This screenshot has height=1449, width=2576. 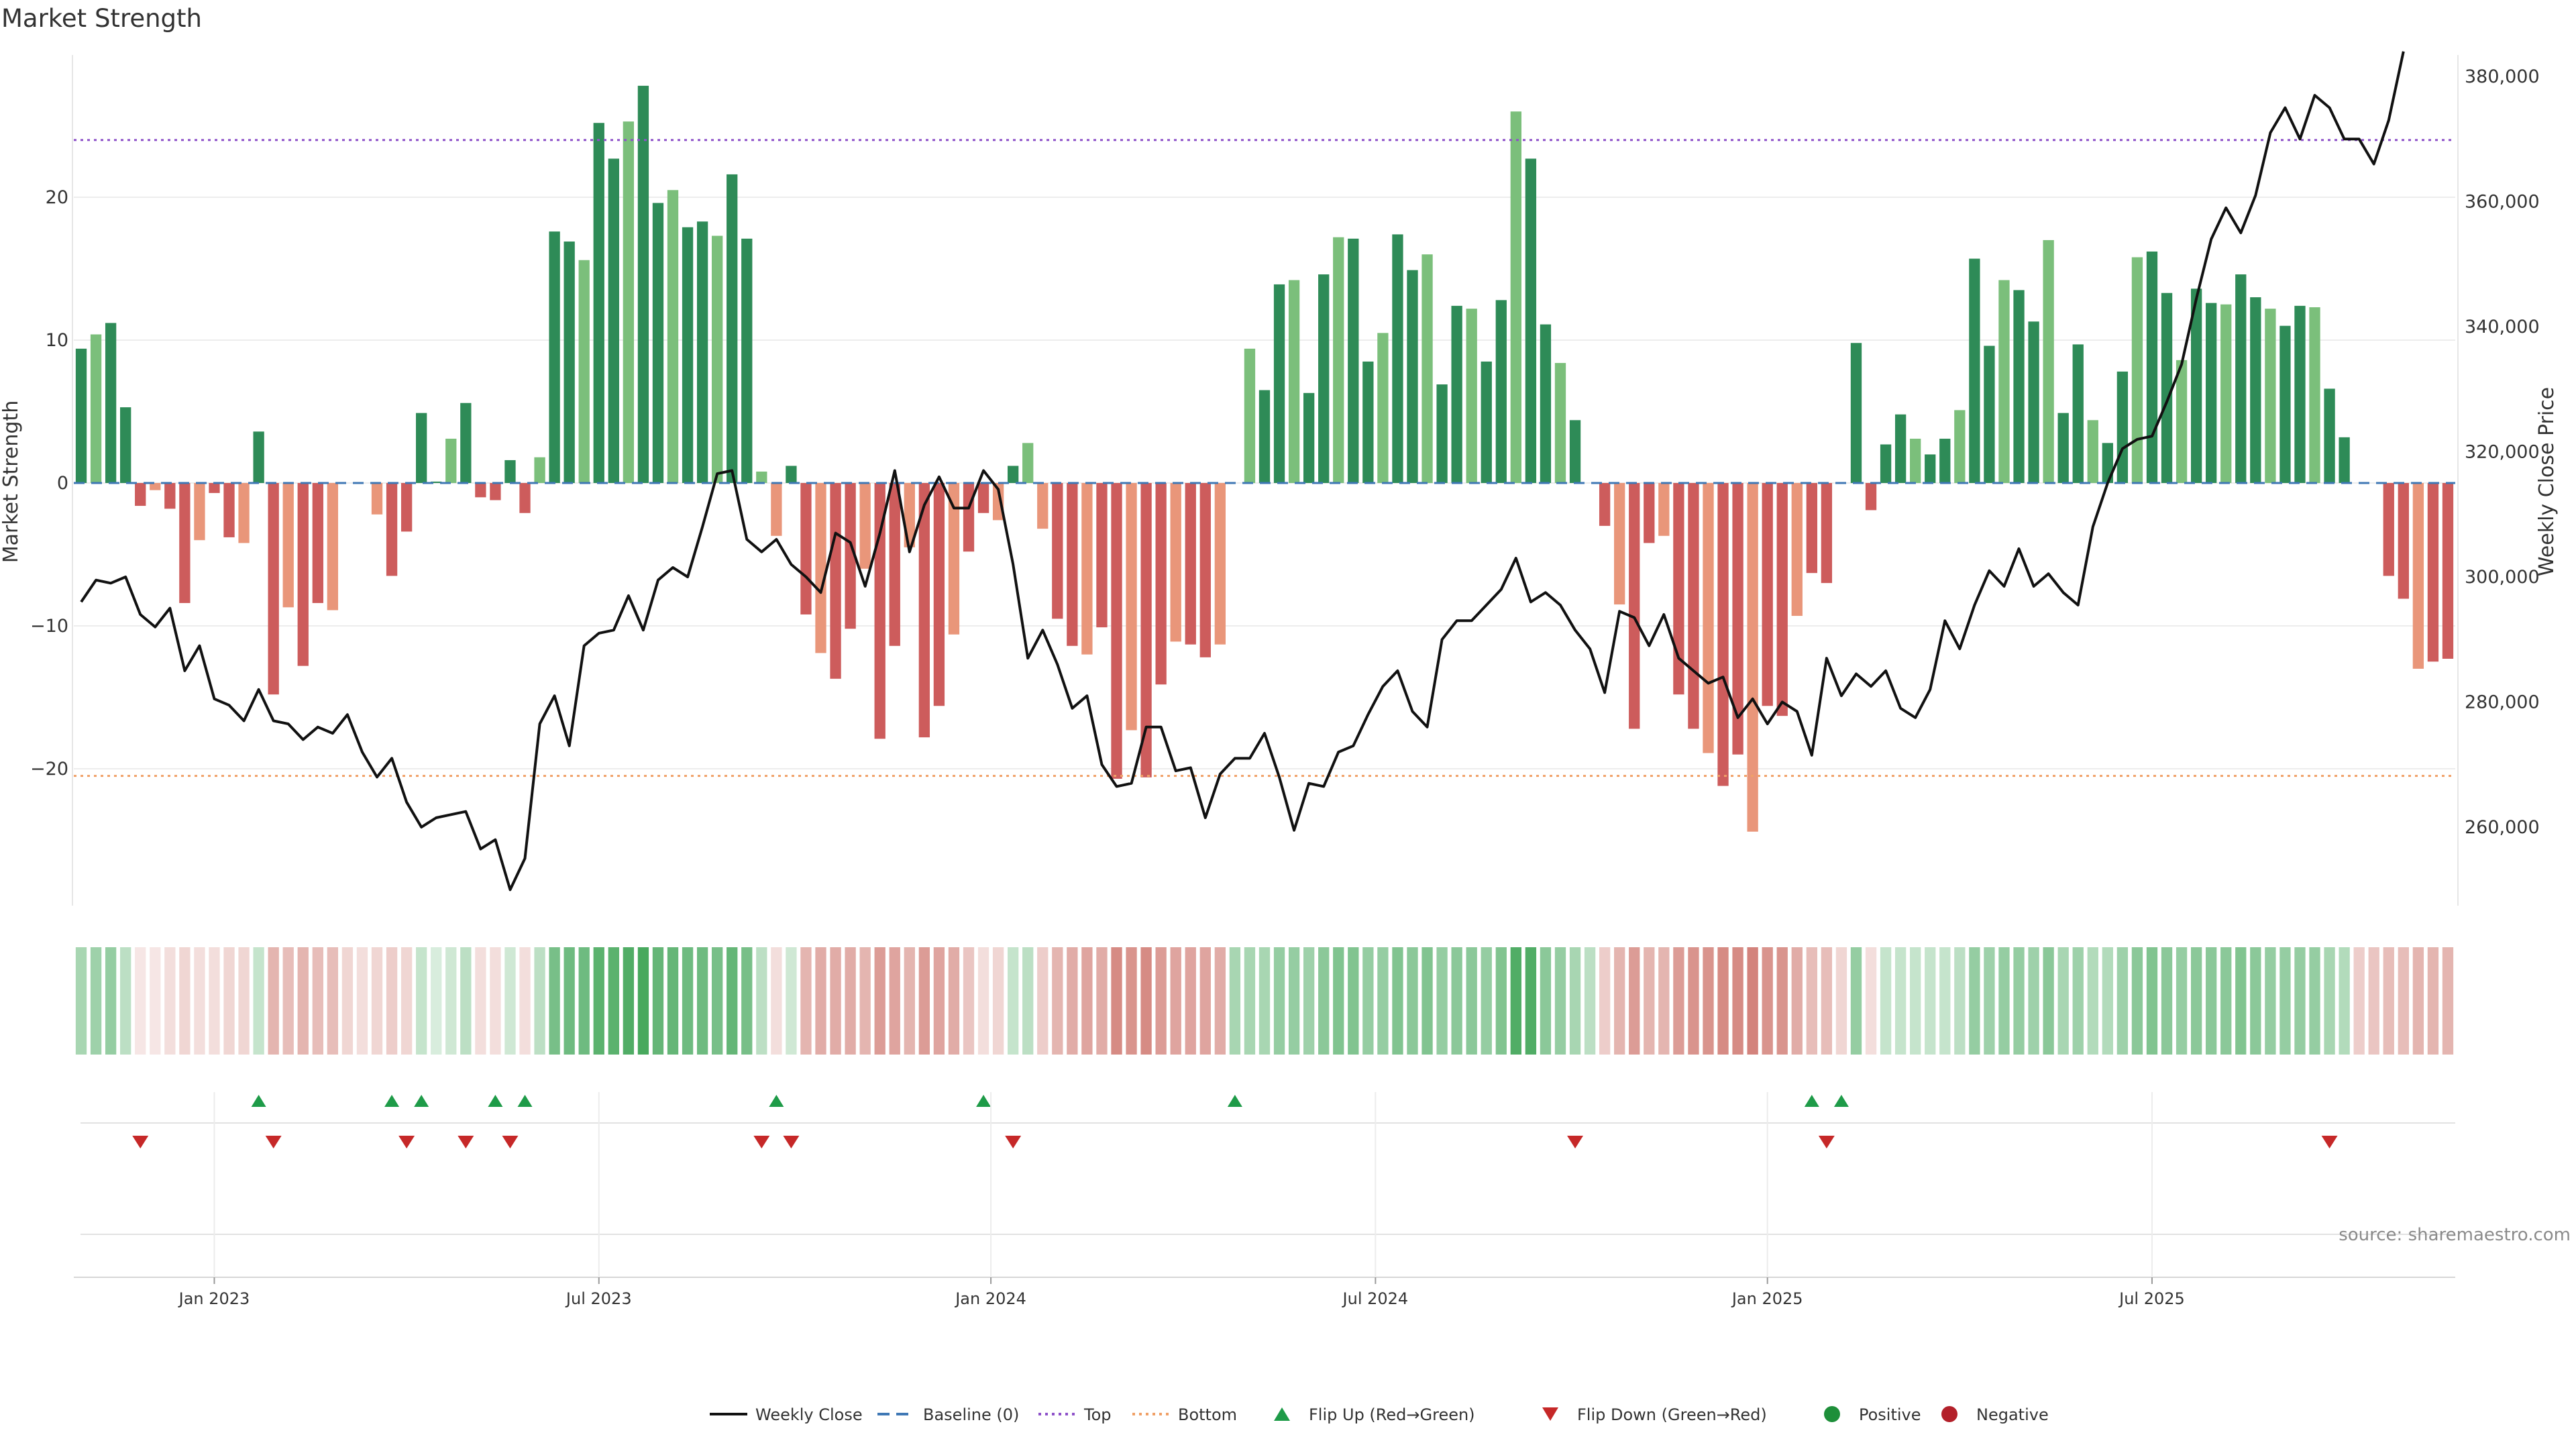 What do you see at coordinates (2547, 481) in the screenshot?
I see `y2-axis-label: Weekly Close Price` at bounding box center [2547, 481].